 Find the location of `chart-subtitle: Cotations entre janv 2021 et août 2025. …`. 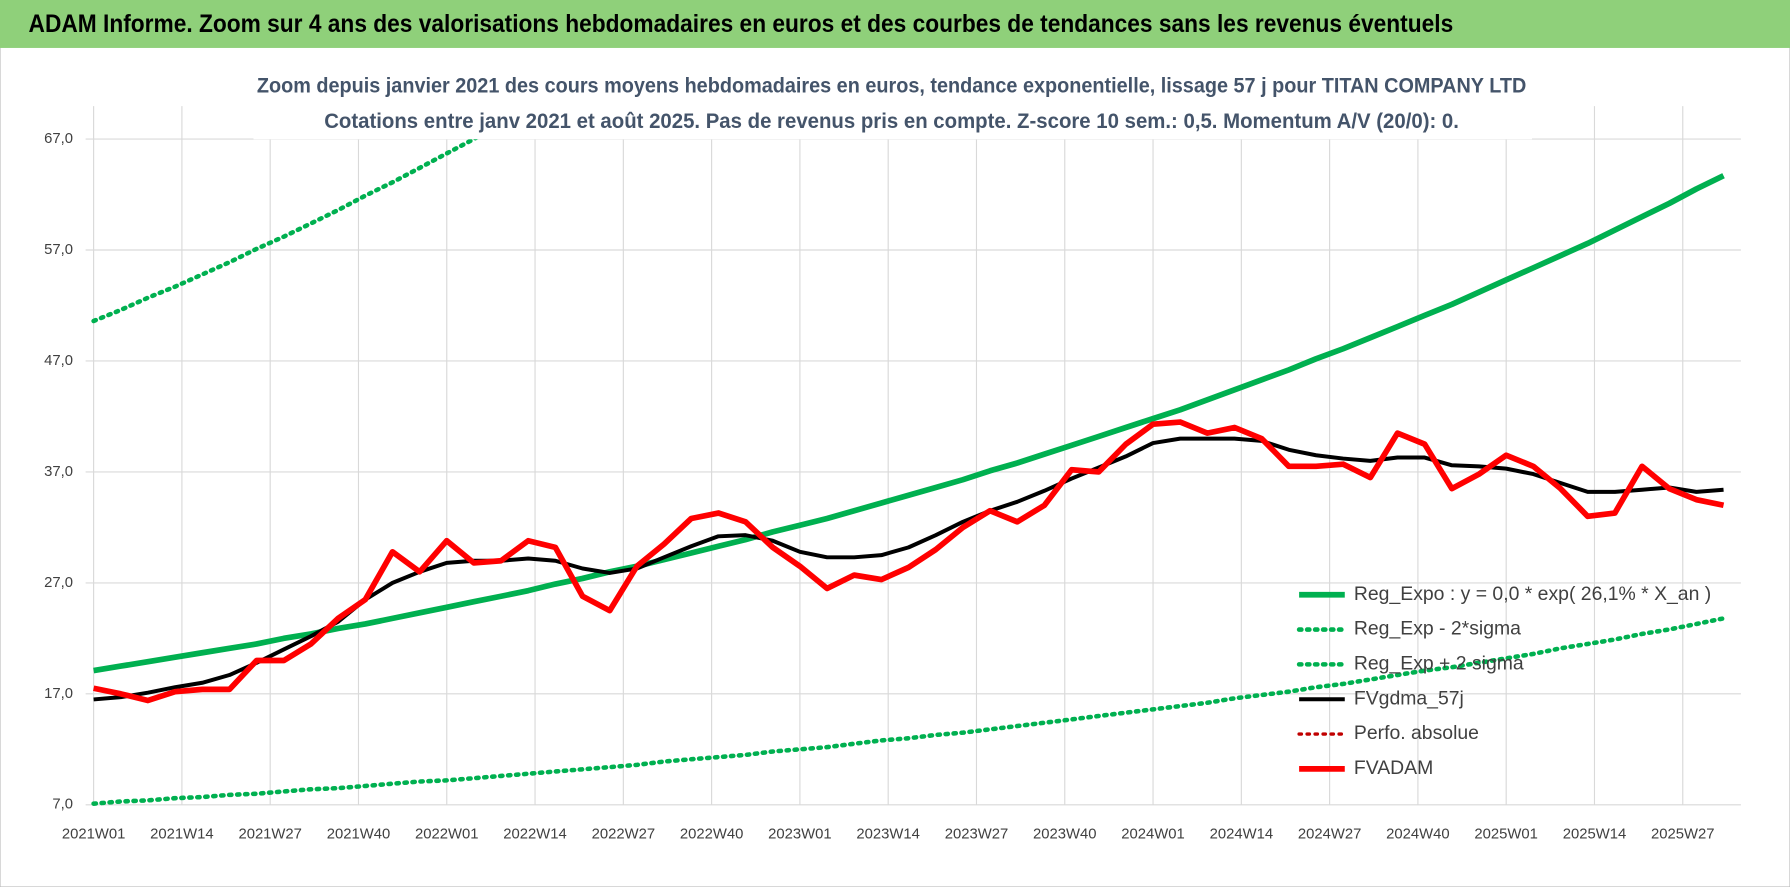

chart-subtitle: Cotations entre janv 2021 et août 2025. … is located at coordinates (891, 120).